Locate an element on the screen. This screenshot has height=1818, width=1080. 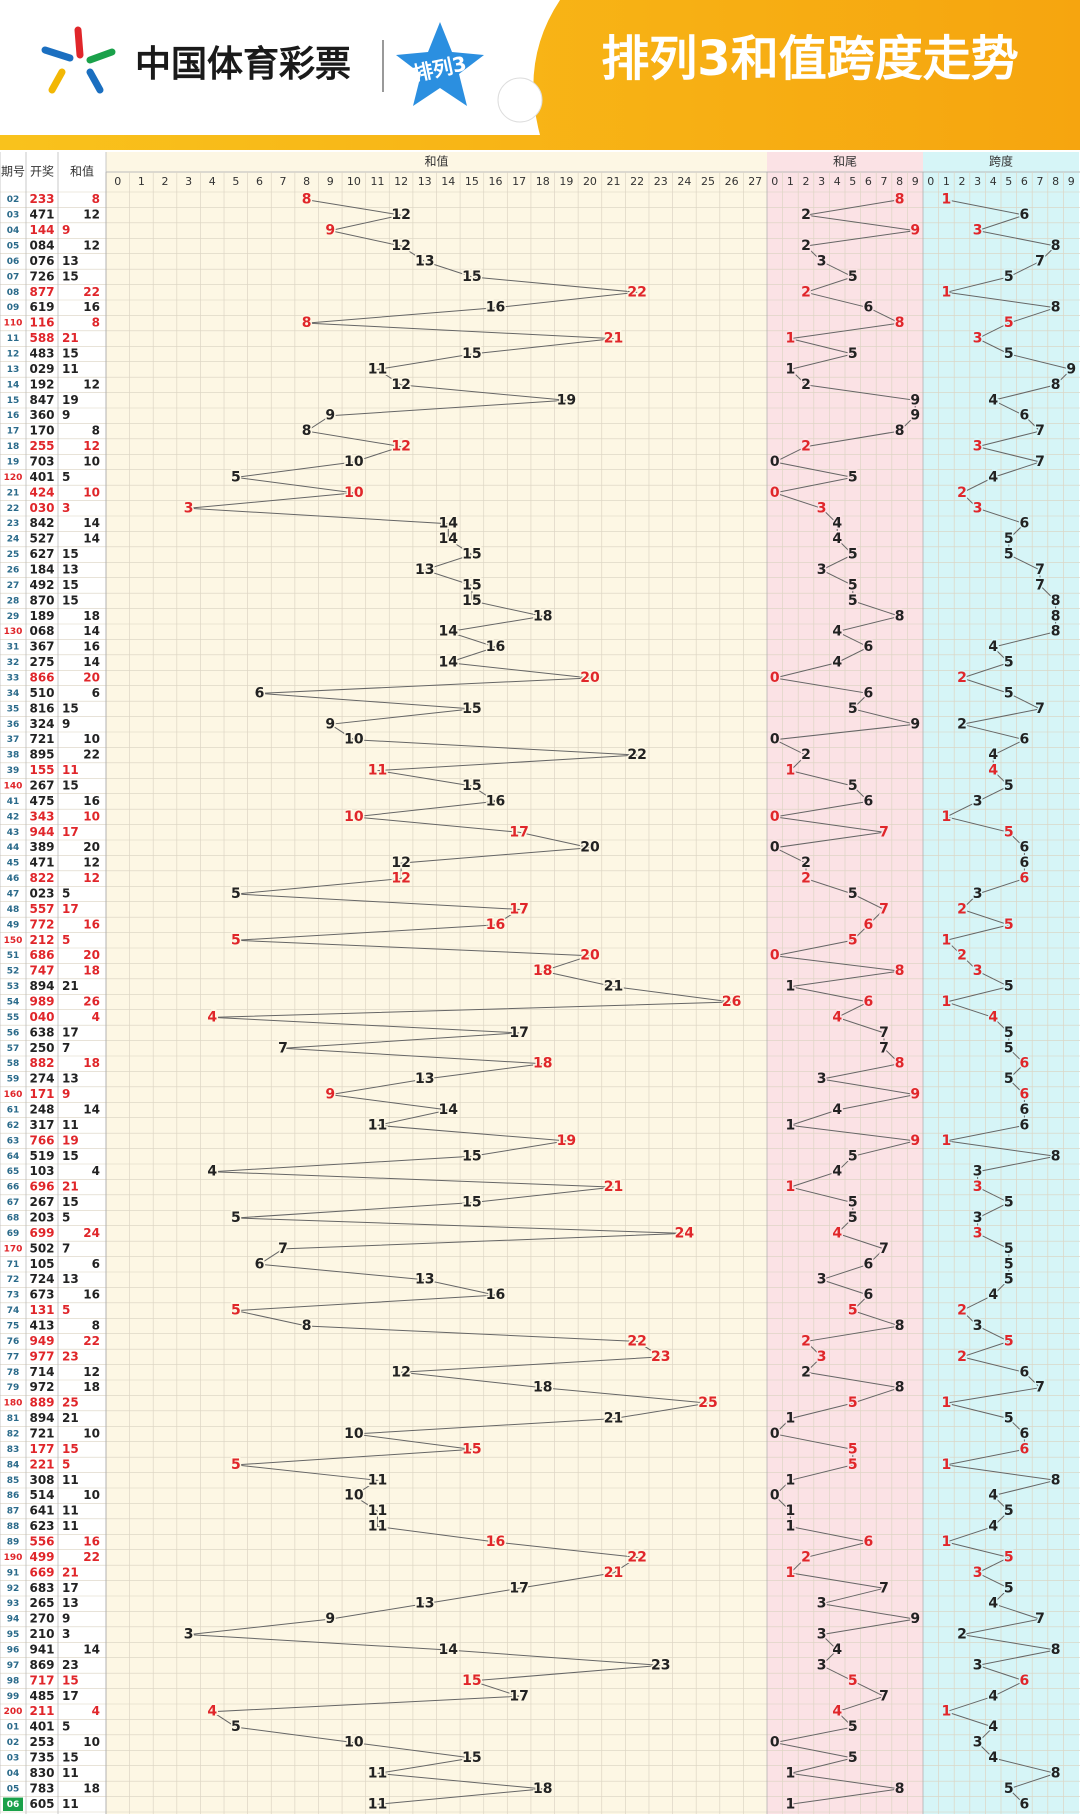
draw: 870 is located at coordinates (41, 600).